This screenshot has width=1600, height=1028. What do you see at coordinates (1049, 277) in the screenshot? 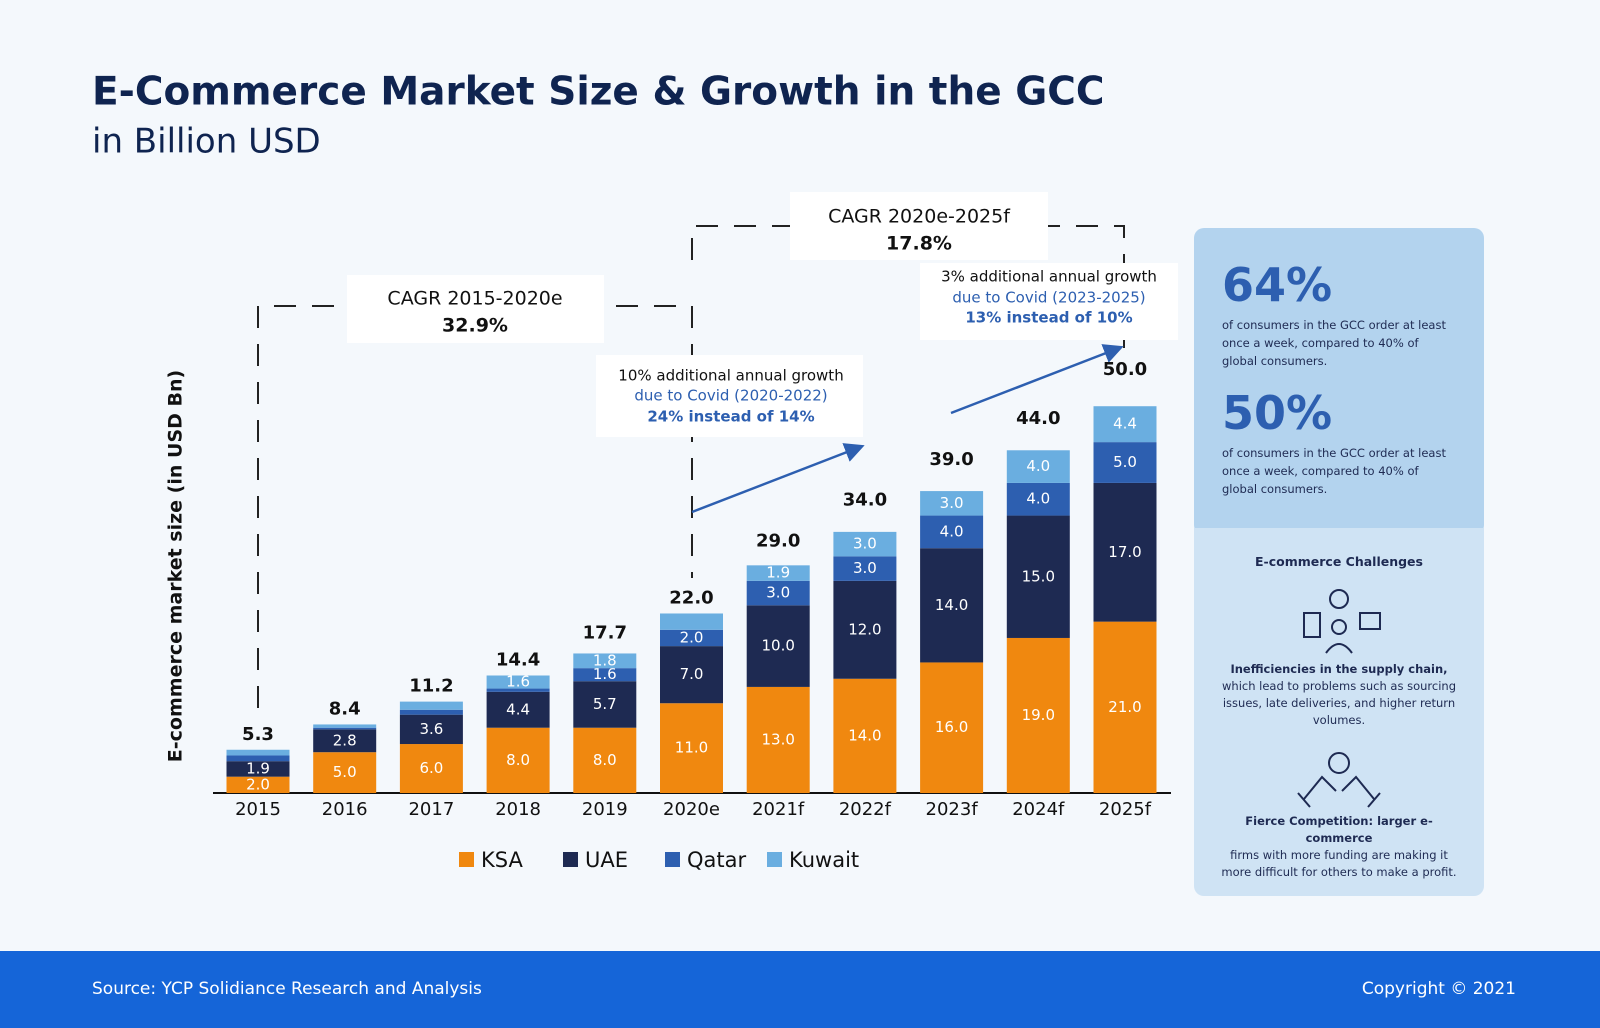
I see `note-line: 3% additional annual growth` at bounding box center [1049, 277].